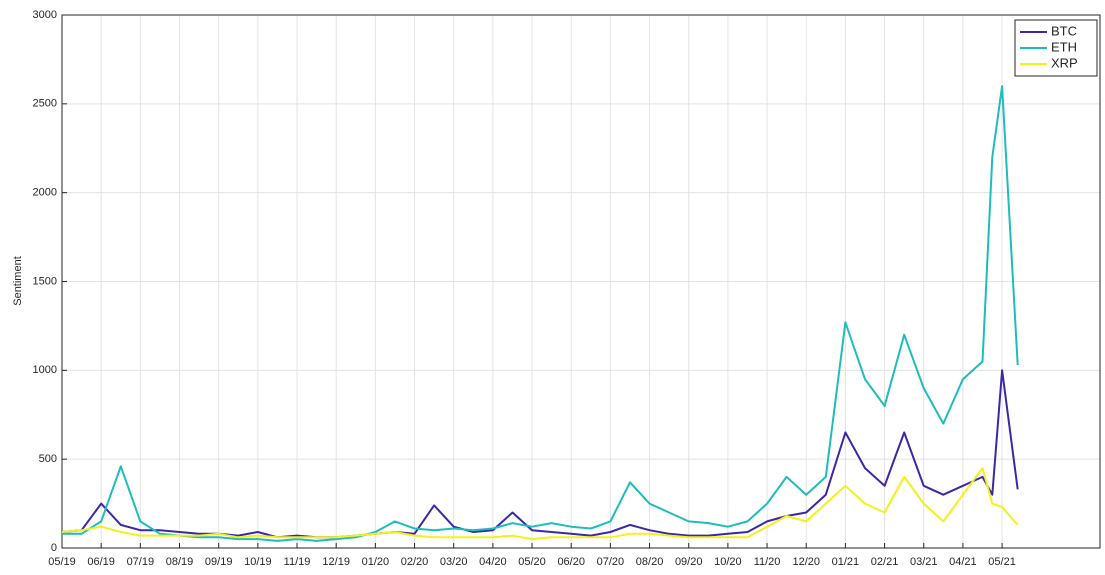 Image resolution: width=1105 pixels, height=575 pixels. What do you see at coordinates (846, 562) in the screenshot?
I see `x-tick-label: 01/21` at bounding box center [846, 562].